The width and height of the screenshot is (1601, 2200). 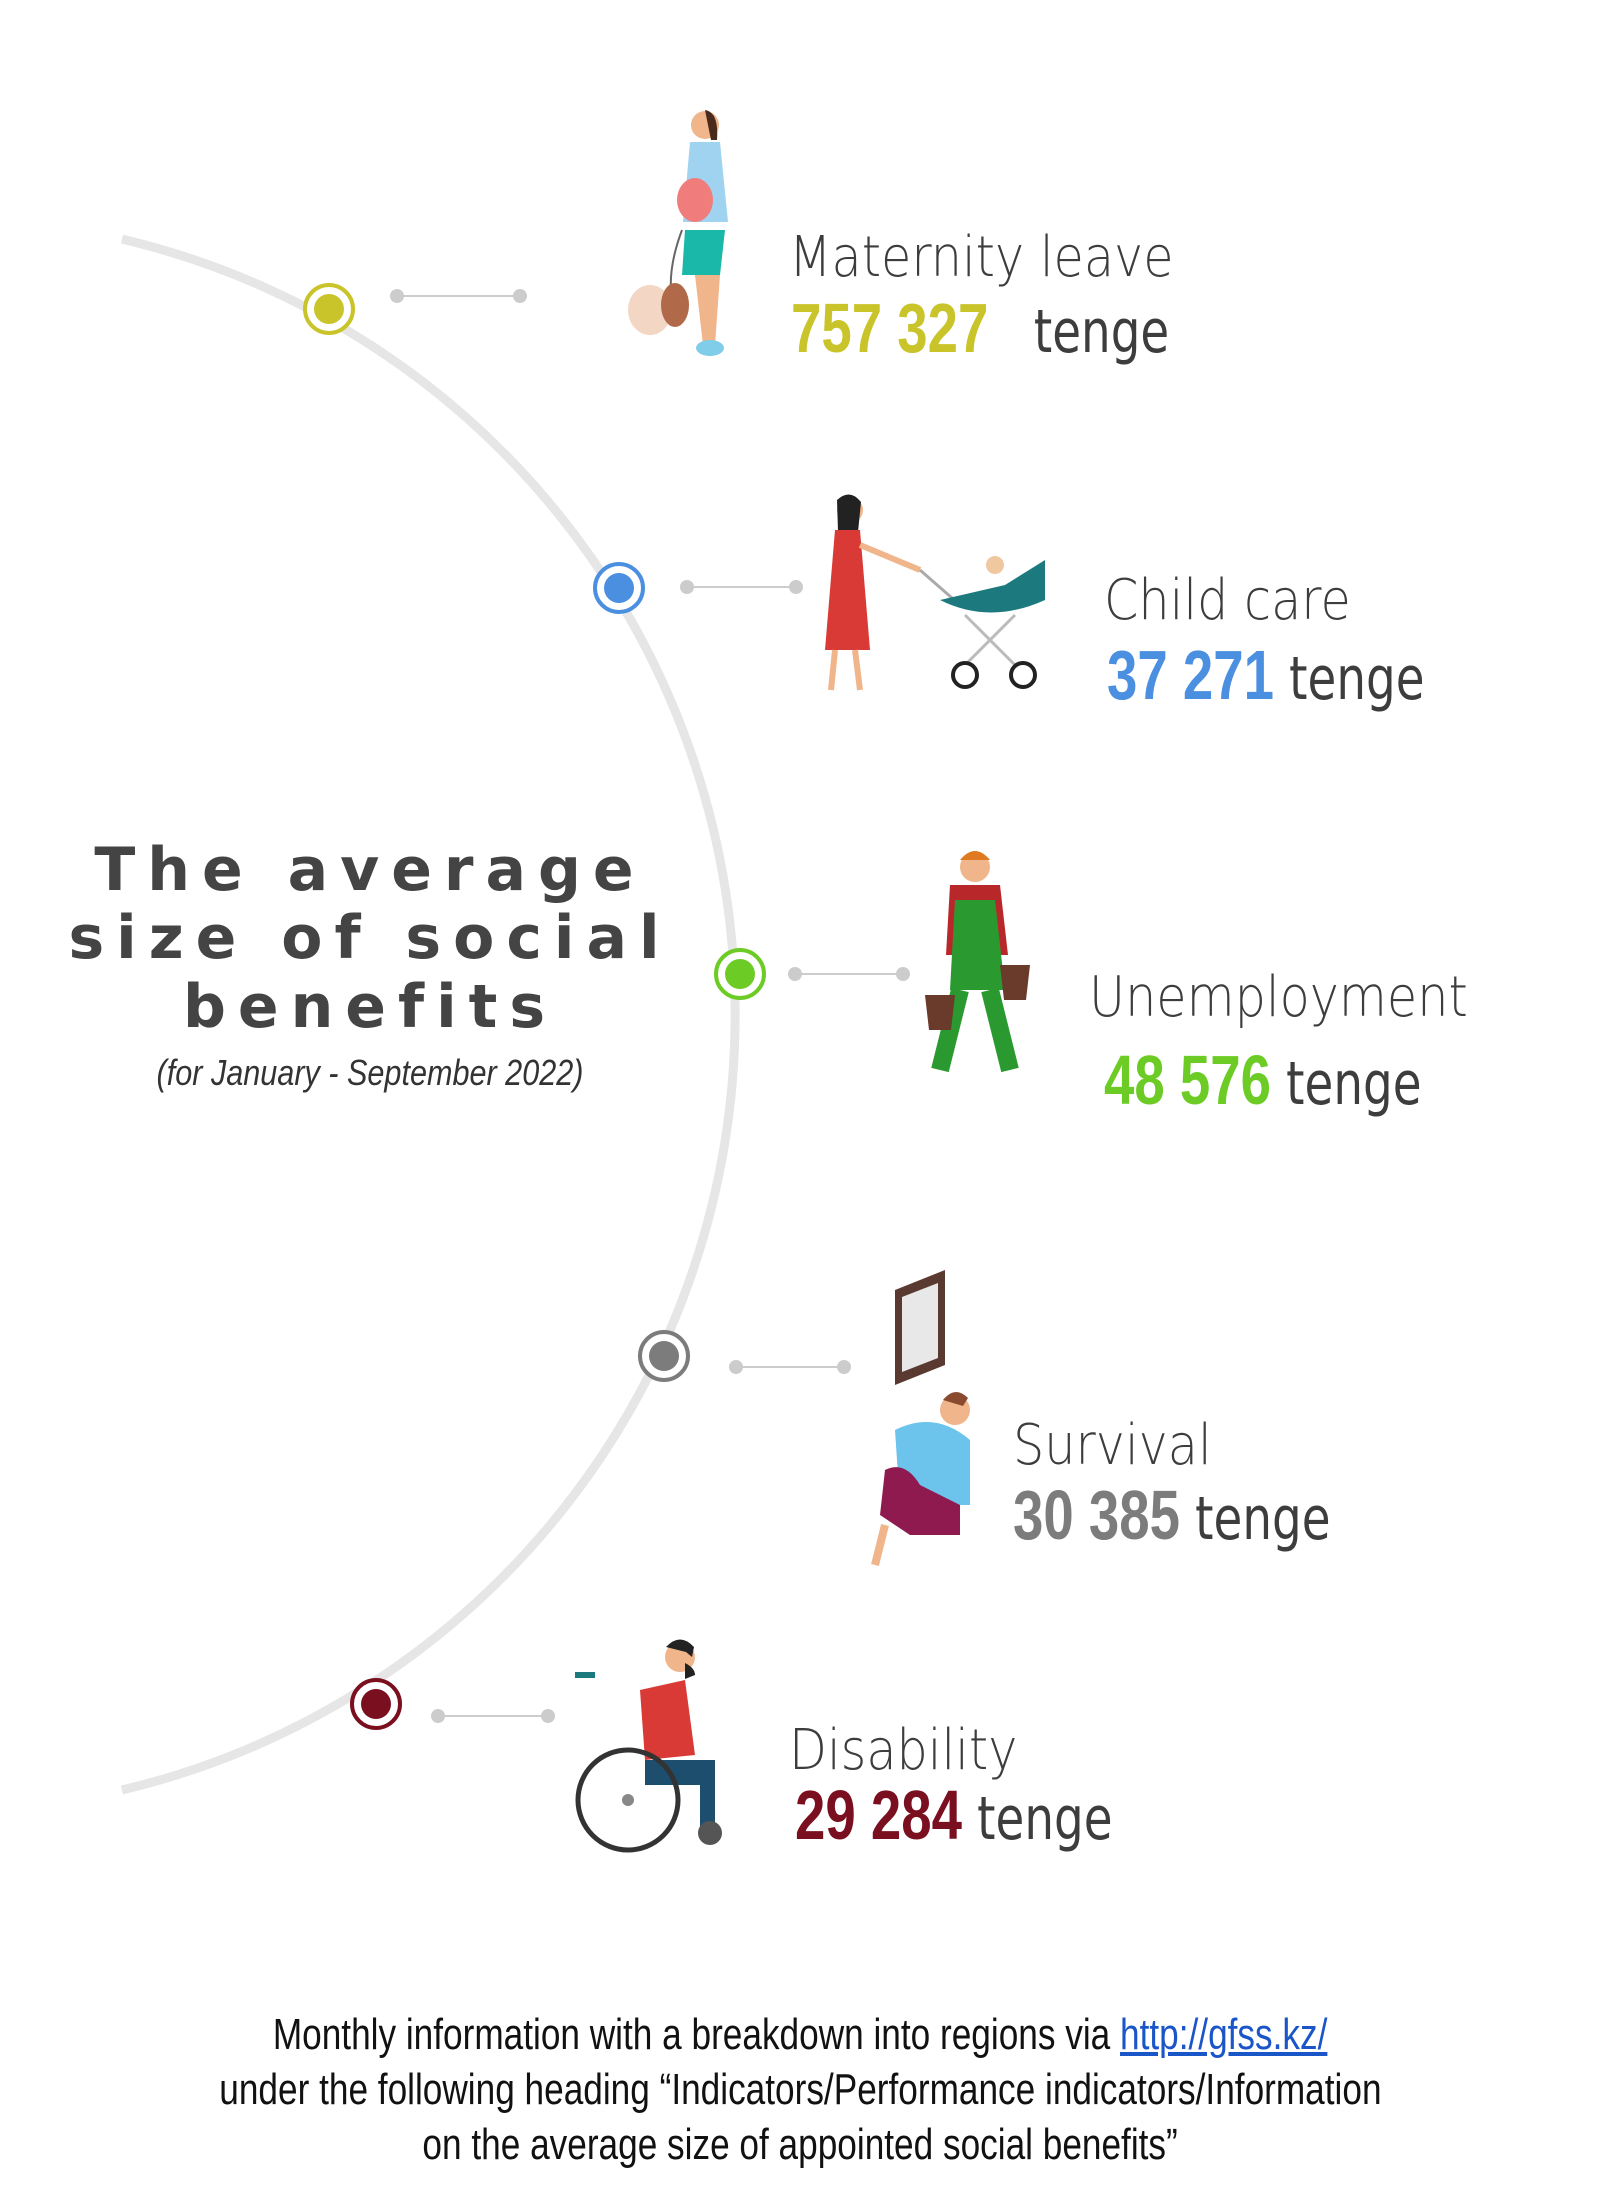 What do you see at coordinates (977, 962) in the screenshot?
I see `worker-with-buckets-icon` at bounding box center [977, 962].